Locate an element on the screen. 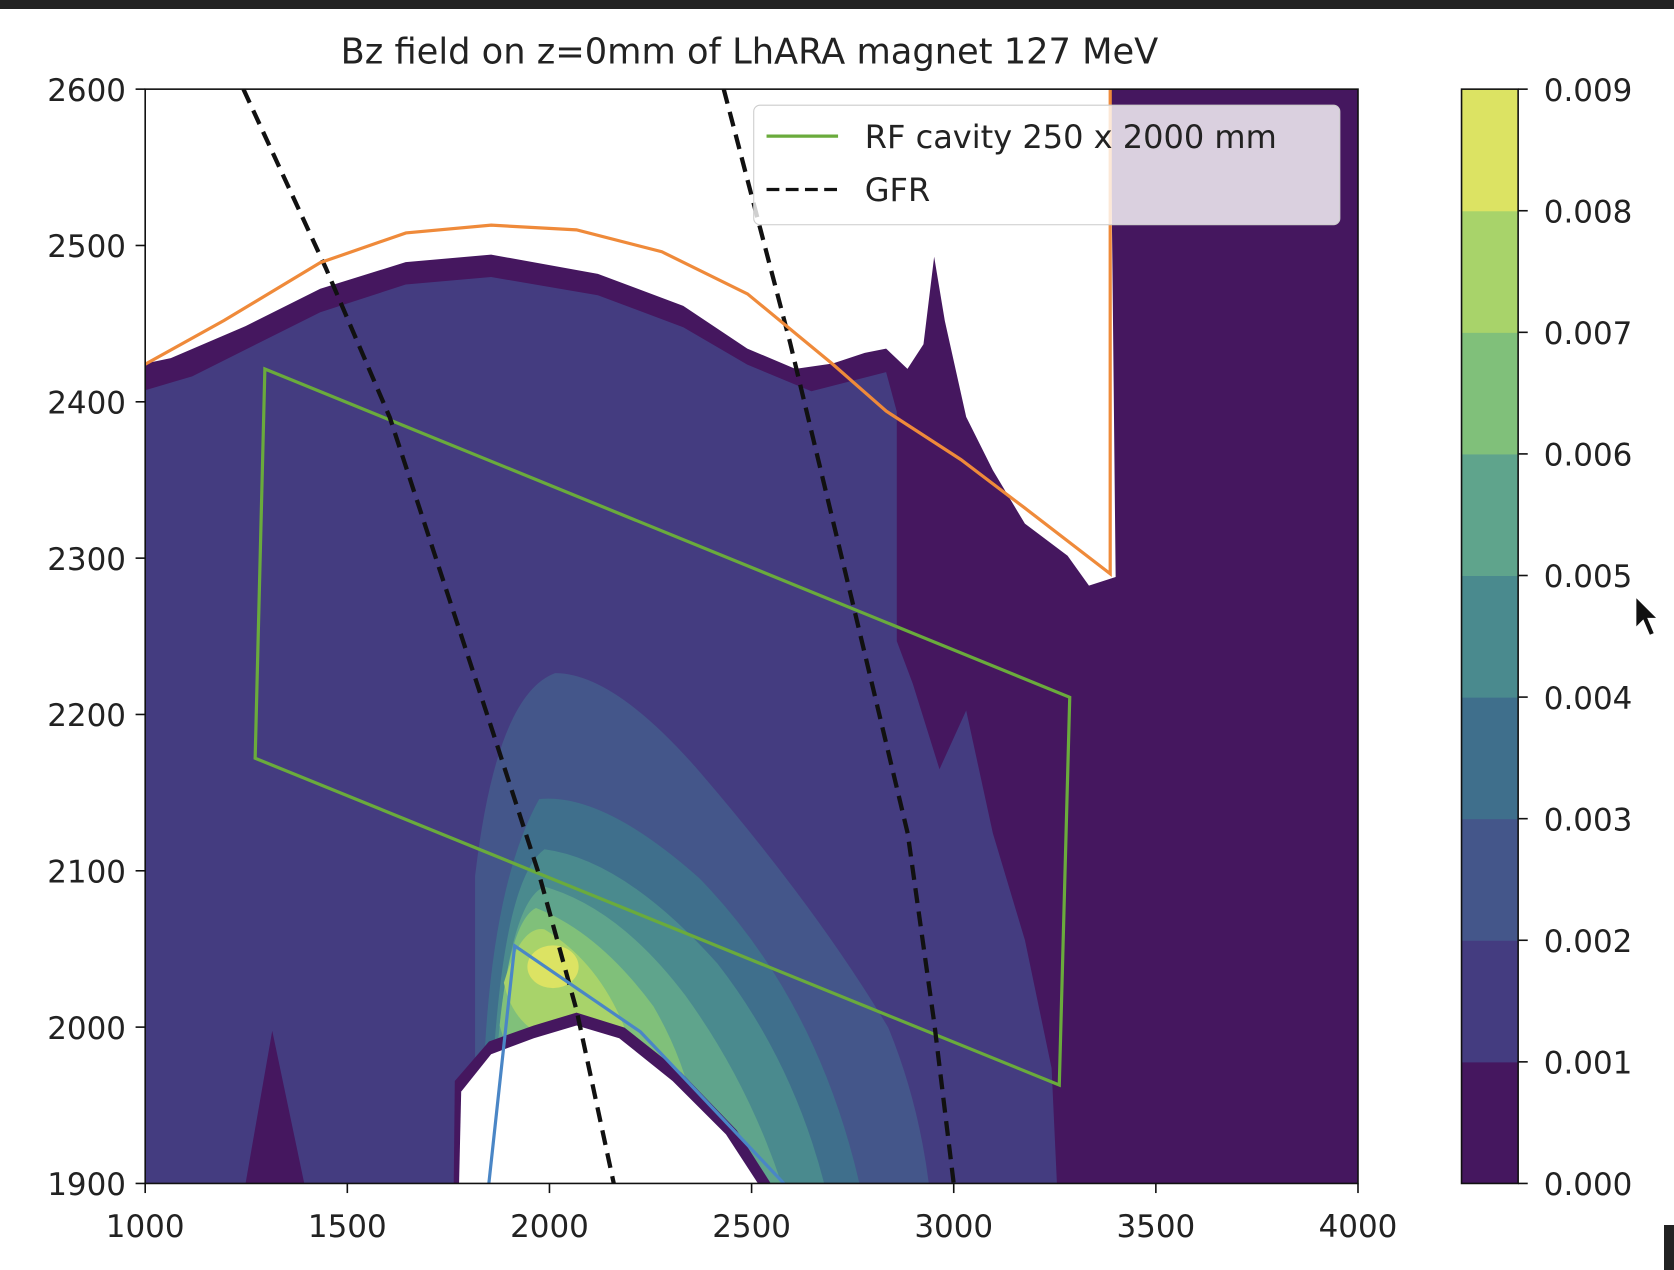 This screenshot has height=1270, width=1674. colorbar-tick-label: 0.000 is located at coordinates (1588, 1185).